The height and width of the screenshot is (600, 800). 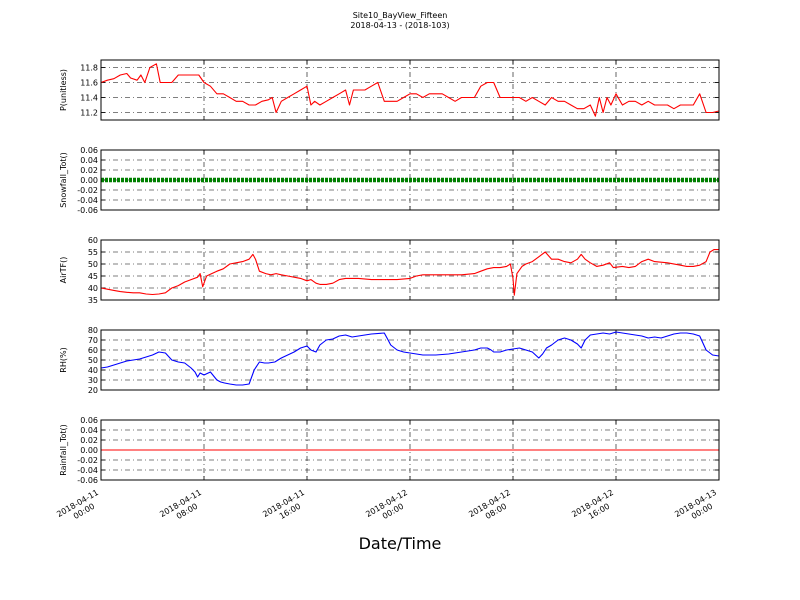 What do you see at coordinates (93, 276) in the screenshot?
I see `y-tick-label: 45` at bounding box center [93, 276].